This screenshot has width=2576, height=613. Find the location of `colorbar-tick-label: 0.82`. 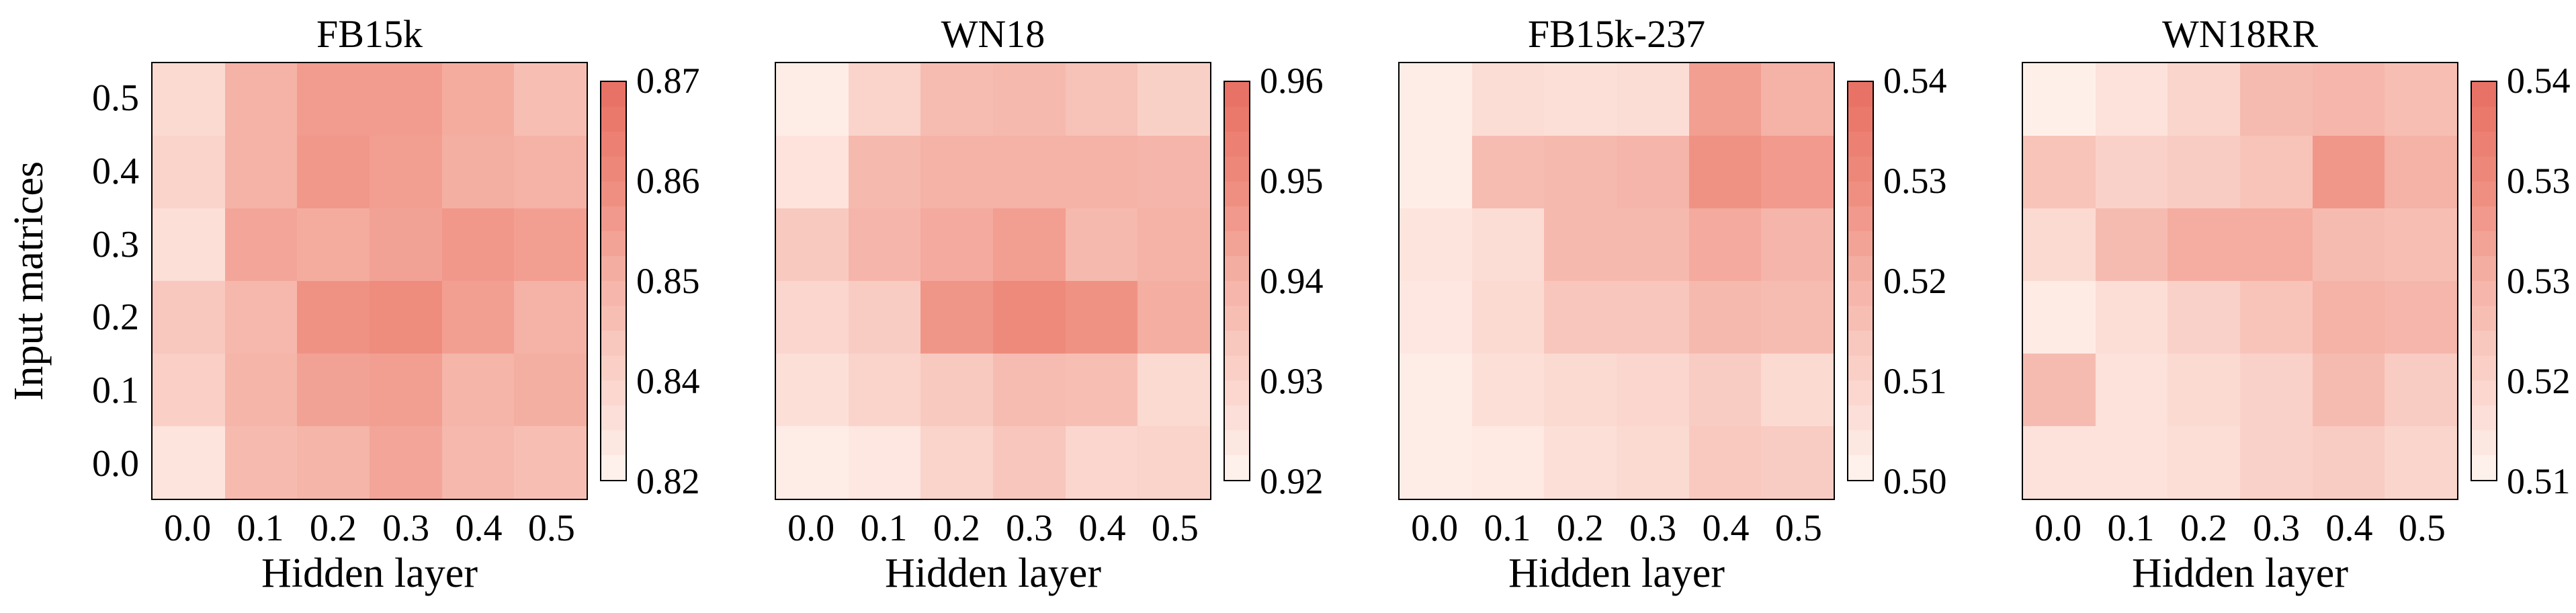

colorbar-tick-label: 0.82 is located at coordinates (668, 481).